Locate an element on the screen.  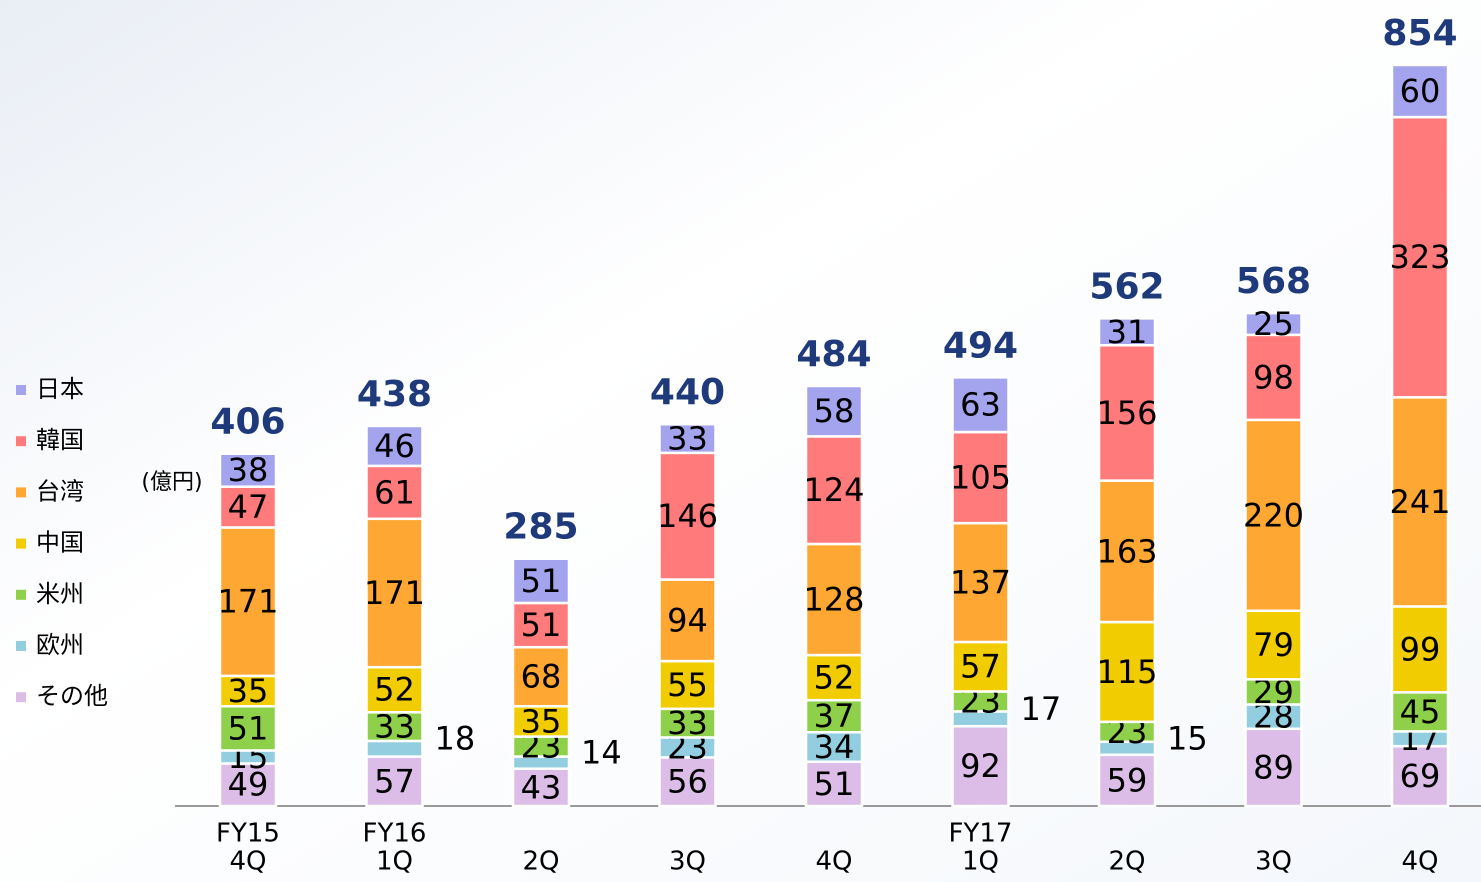
total-label: 484 is located at coordinates (833, 354).